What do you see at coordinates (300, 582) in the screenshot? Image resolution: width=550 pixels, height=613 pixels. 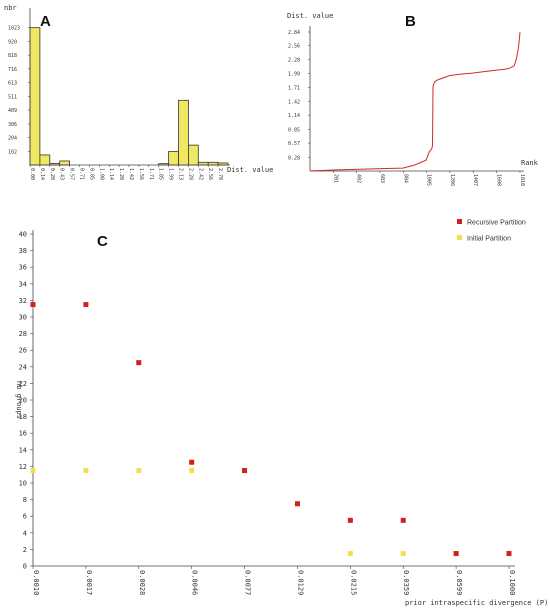 I see `c-x-tick-label: 0.0129` at bounding box center [300, 582].